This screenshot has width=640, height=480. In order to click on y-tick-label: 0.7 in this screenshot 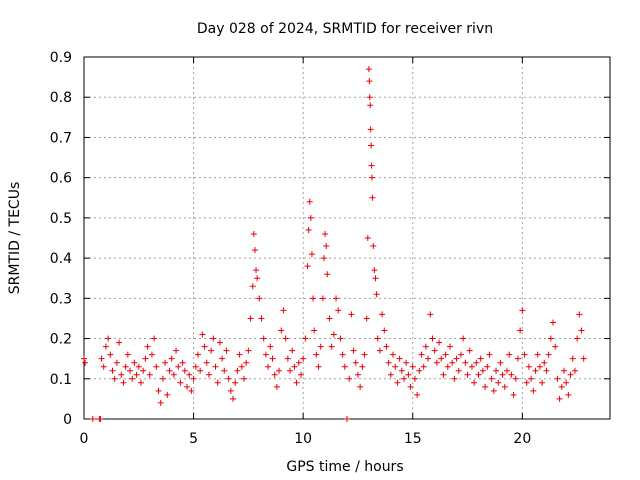, I will do `click(61, 138)`.